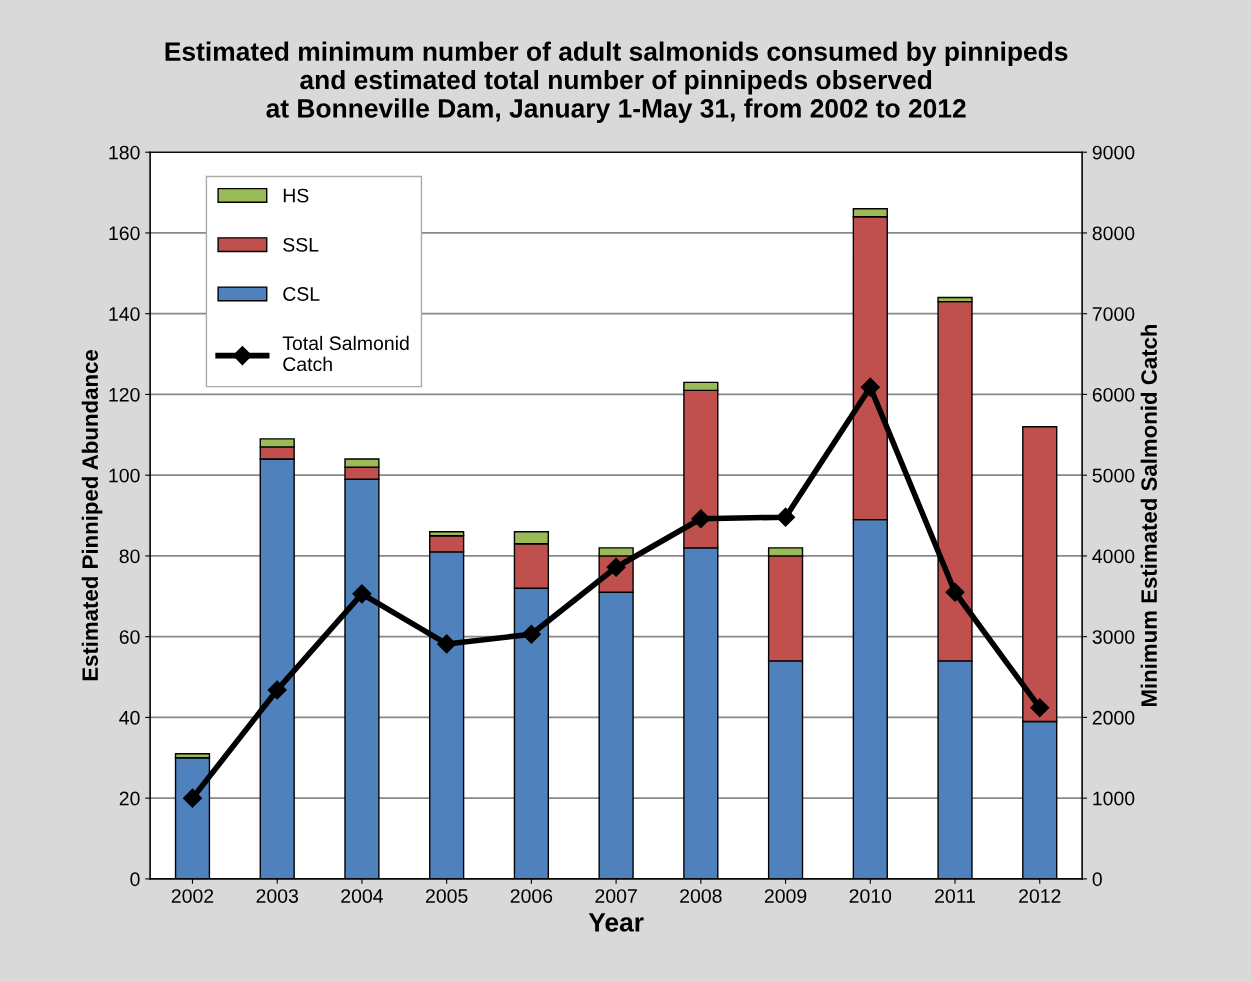 This screenshot has width=1251, height=982. What do you see at coordinates (129, 637) in the screenshot?
I see `y-tick-label: 60` at bounding box center [129, 637].